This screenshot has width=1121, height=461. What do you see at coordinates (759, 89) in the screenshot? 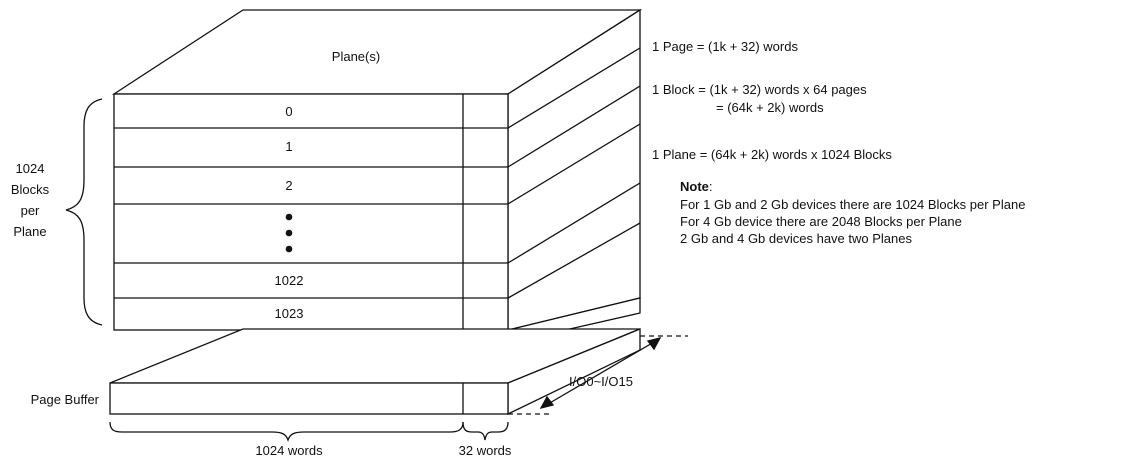
I see `block-equation: 1 Block = (1k + 32) words x 64 pages` at bounding box center [759, 89].